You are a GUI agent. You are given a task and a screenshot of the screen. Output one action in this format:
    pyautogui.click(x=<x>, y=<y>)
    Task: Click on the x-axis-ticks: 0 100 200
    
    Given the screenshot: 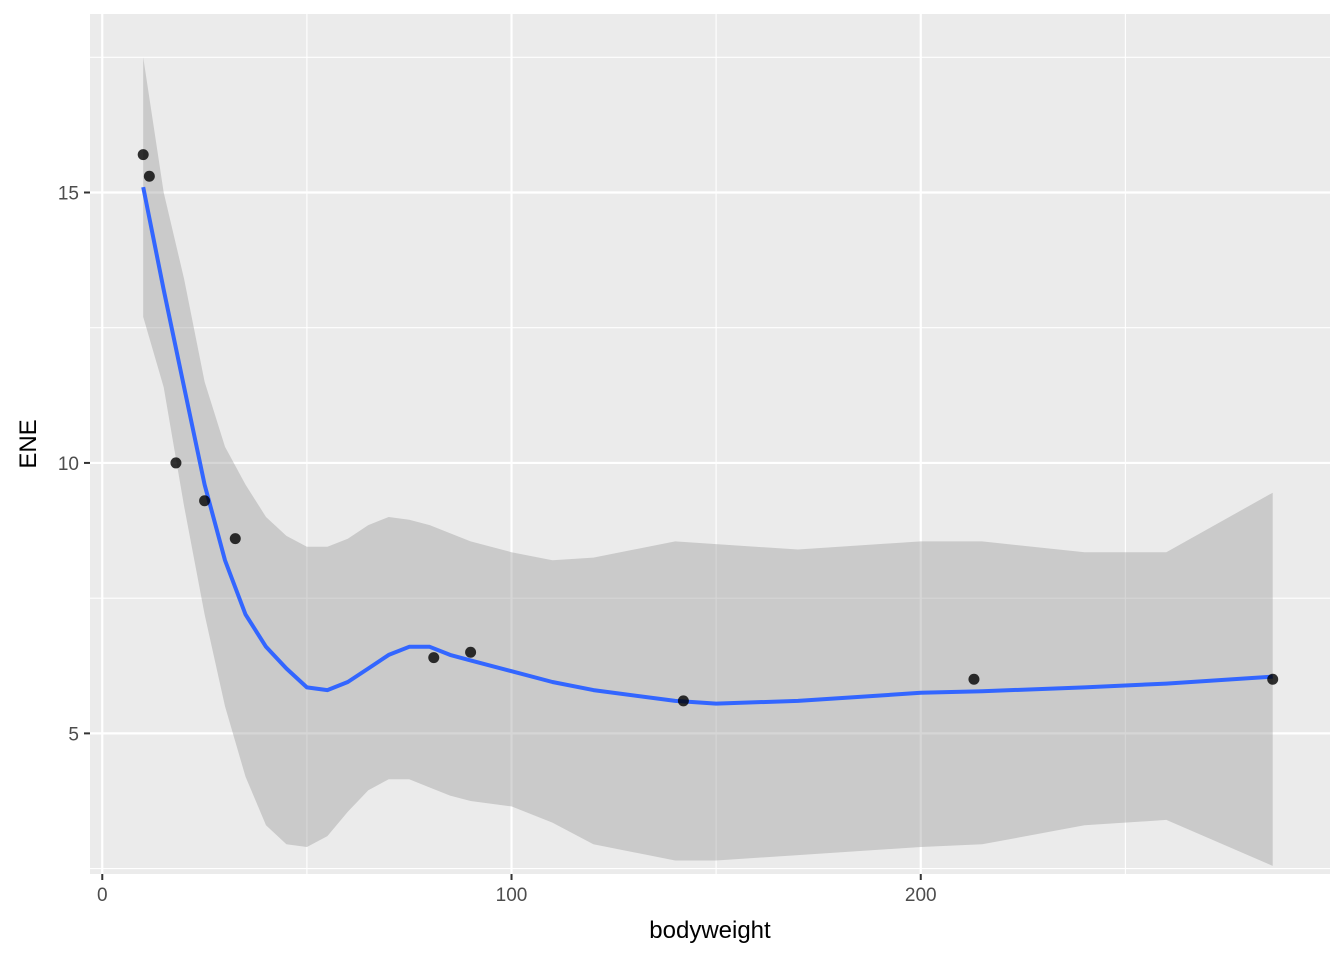 What is the action you would take?
    pyautogui.click(x=517, y=890)
    